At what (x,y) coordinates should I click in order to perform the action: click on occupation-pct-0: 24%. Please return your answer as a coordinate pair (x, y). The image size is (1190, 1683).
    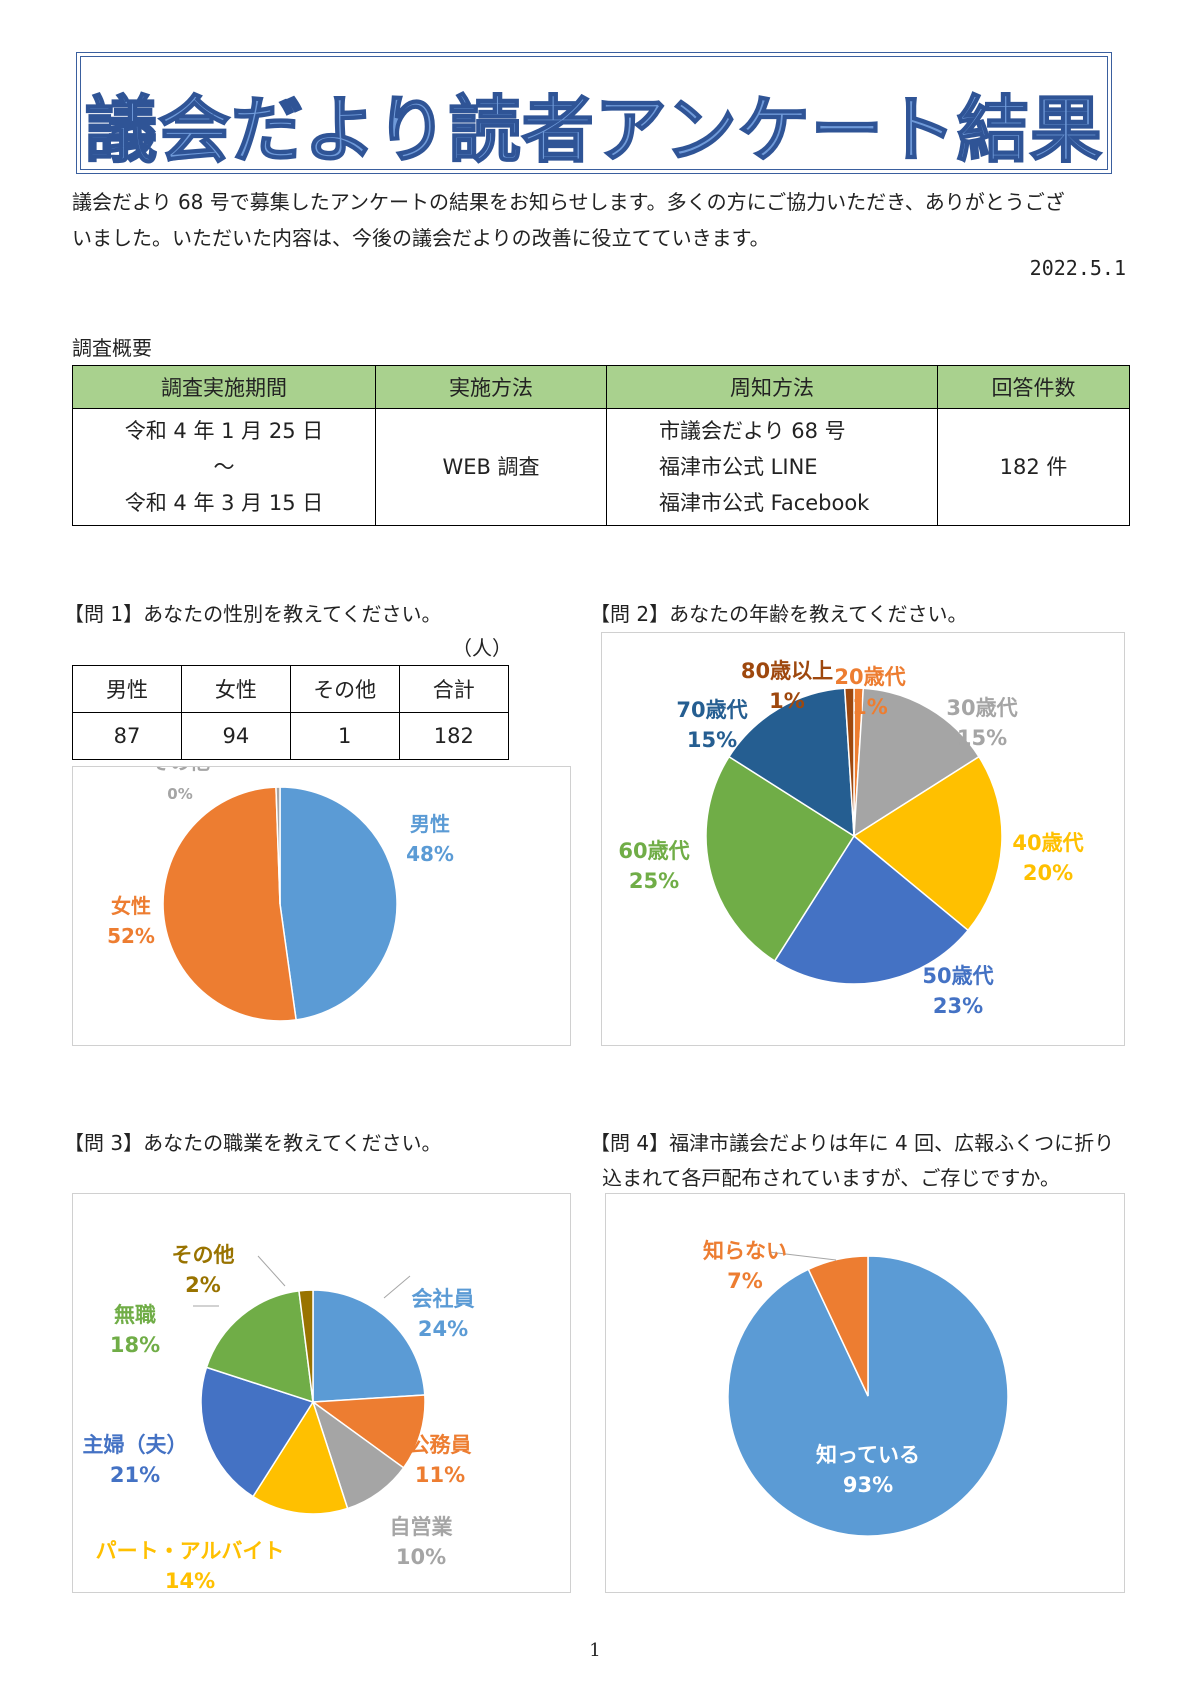
    Looking at the image, I should click on (443, 1329).